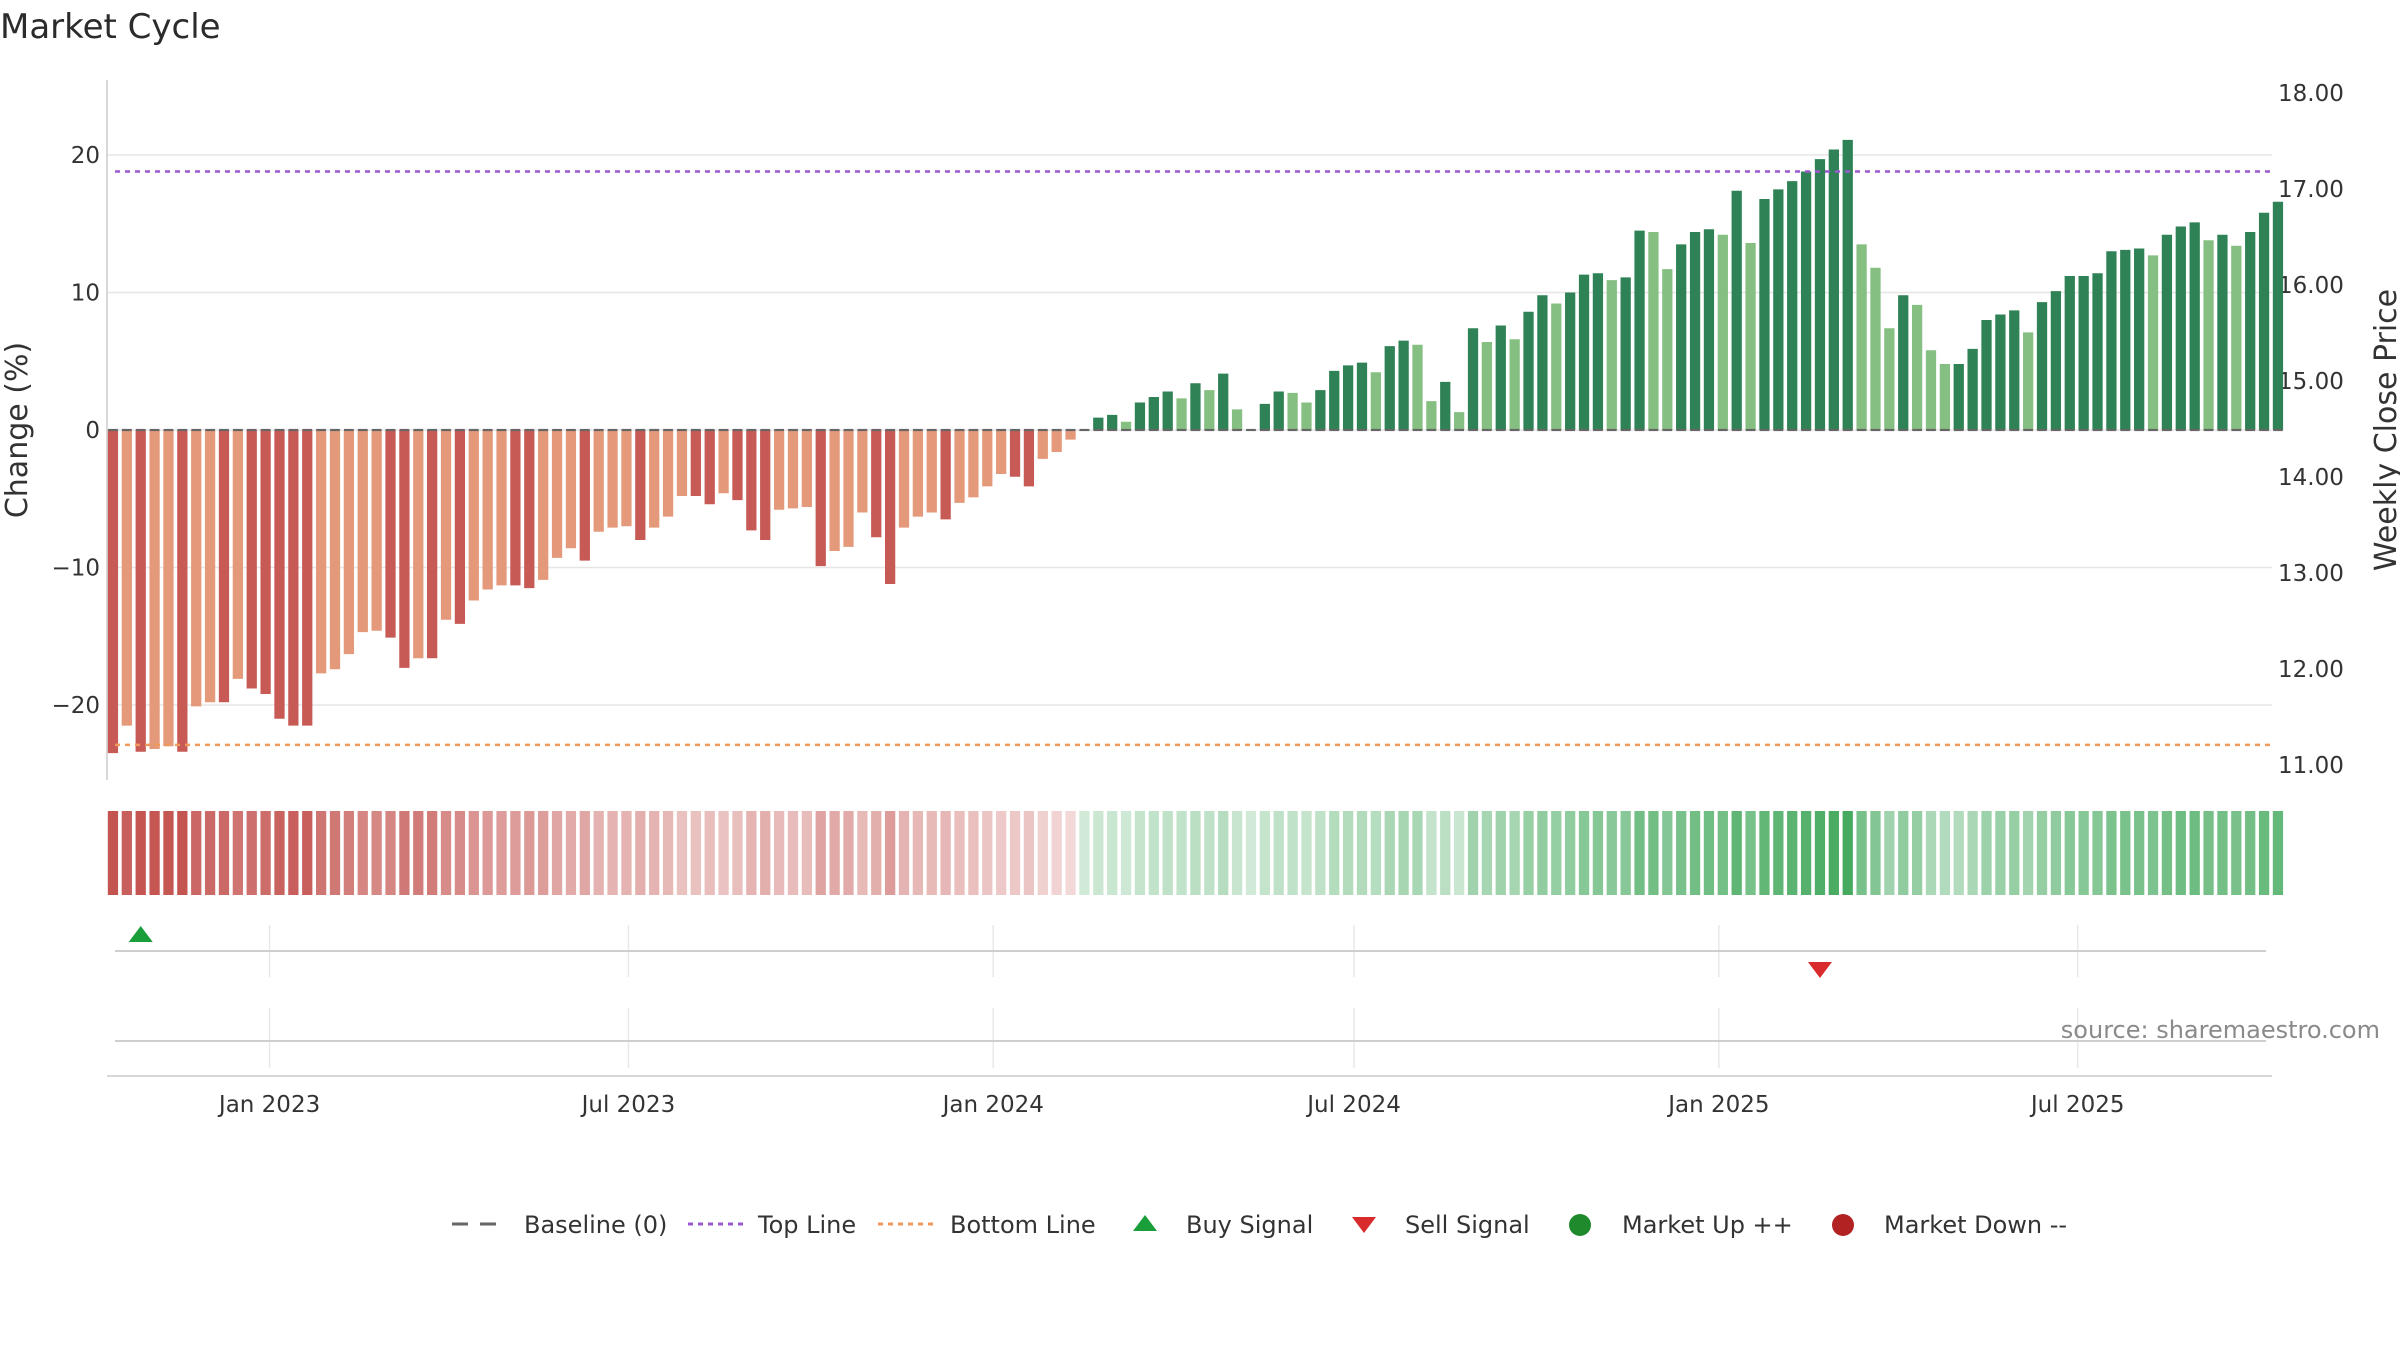  What do you see at coordinates (1819, 970) in the screenshot?
I see `sell-signal-marker` at bounding box center [1819, 970].